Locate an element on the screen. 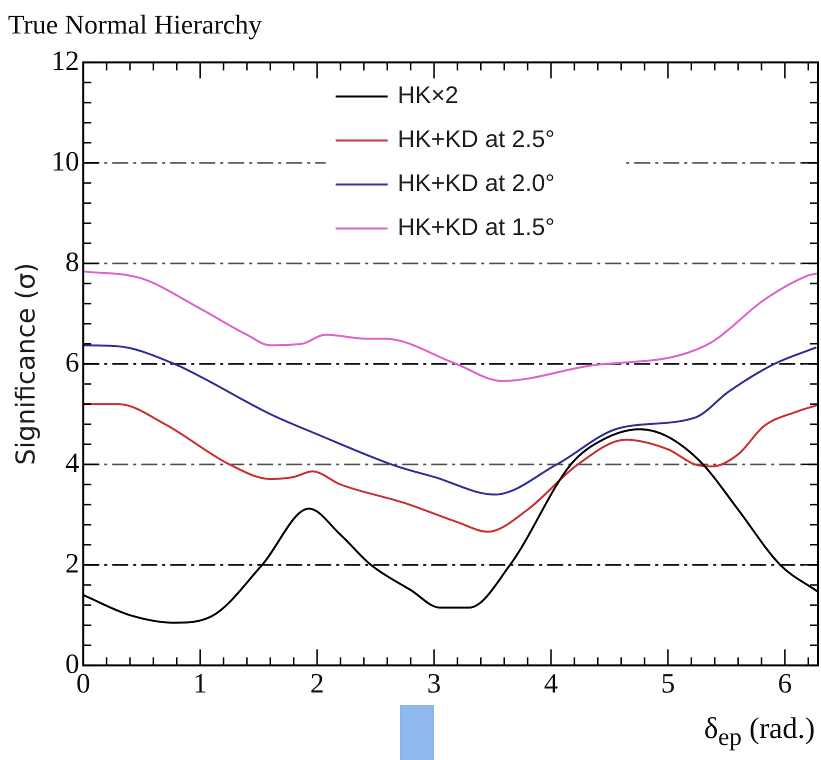  x-tick-label: 5 is located at coordinates (667, 684).